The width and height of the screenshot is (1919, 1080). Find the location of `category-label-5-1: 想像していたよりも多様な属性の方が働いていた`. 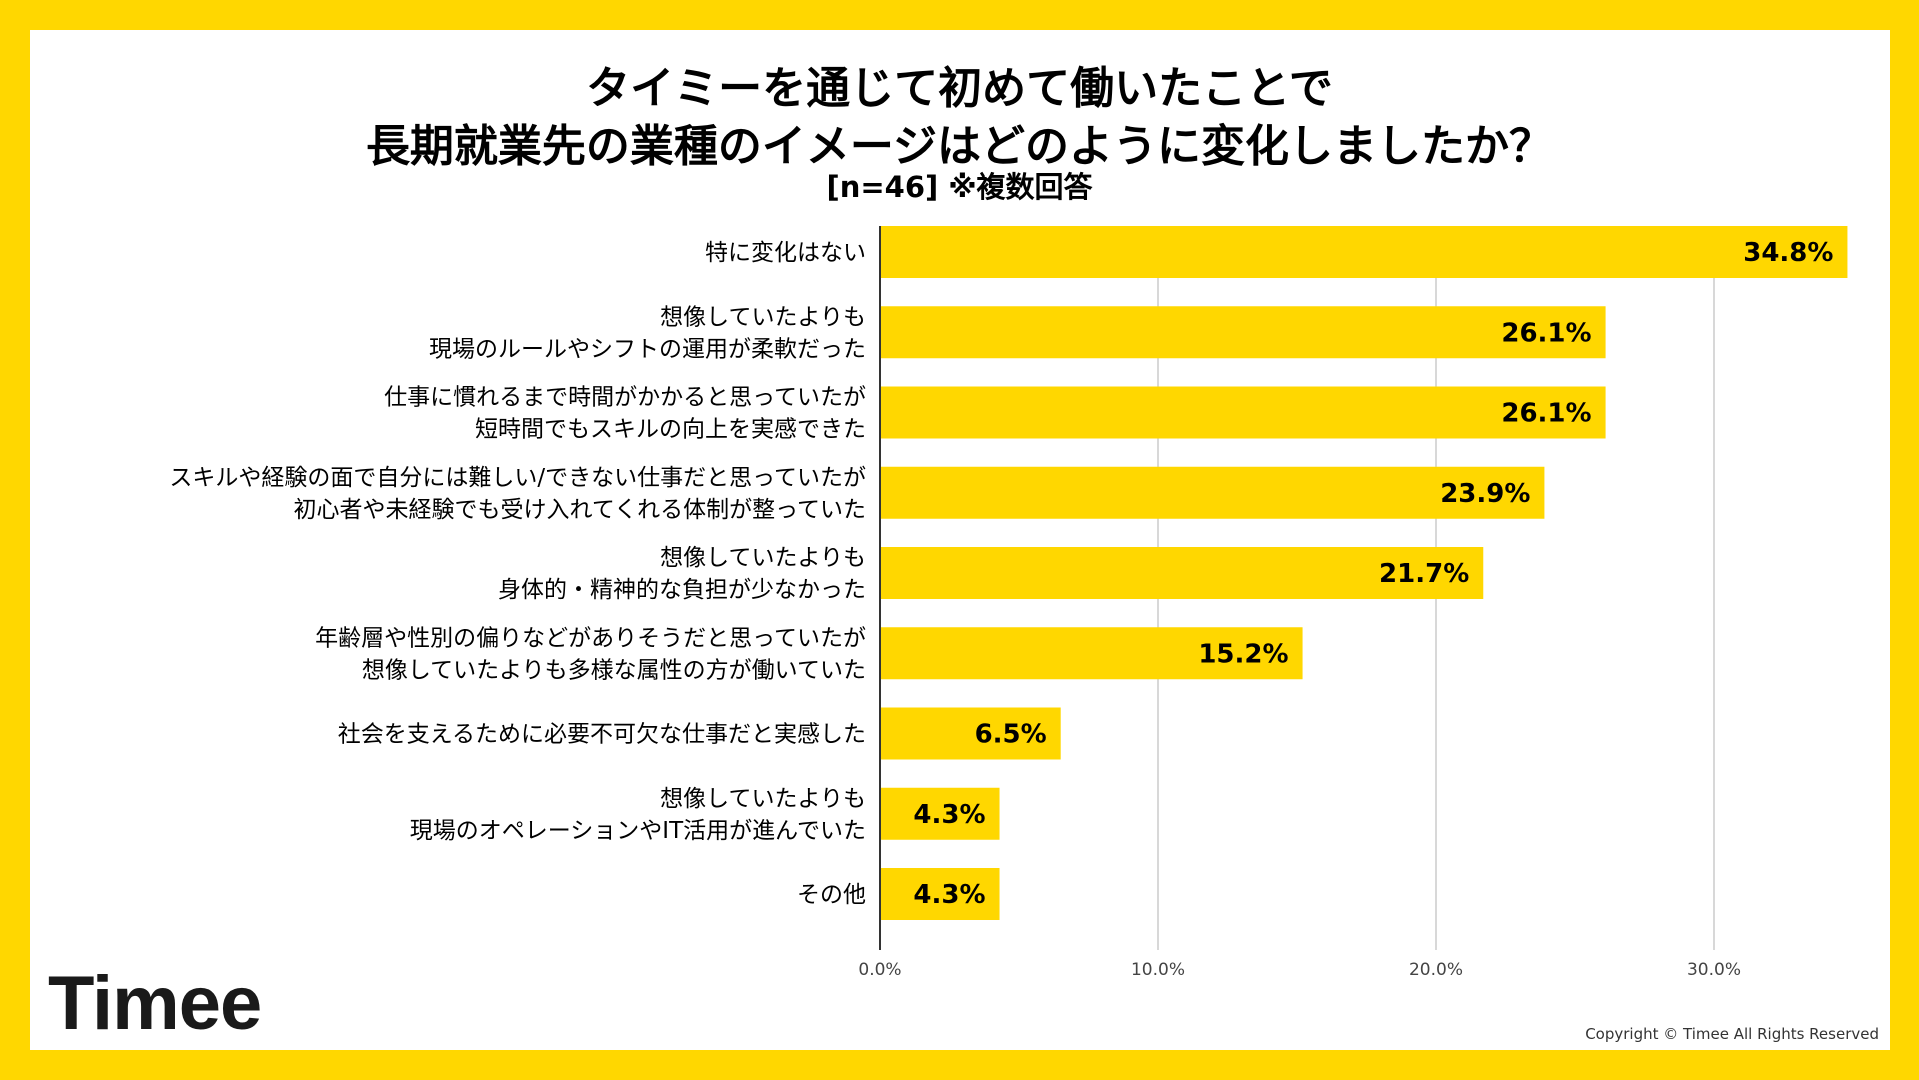

category-label-5-1: 想像していたよりも多様な属性の方が働いていた is located at coordinates (614, 670).